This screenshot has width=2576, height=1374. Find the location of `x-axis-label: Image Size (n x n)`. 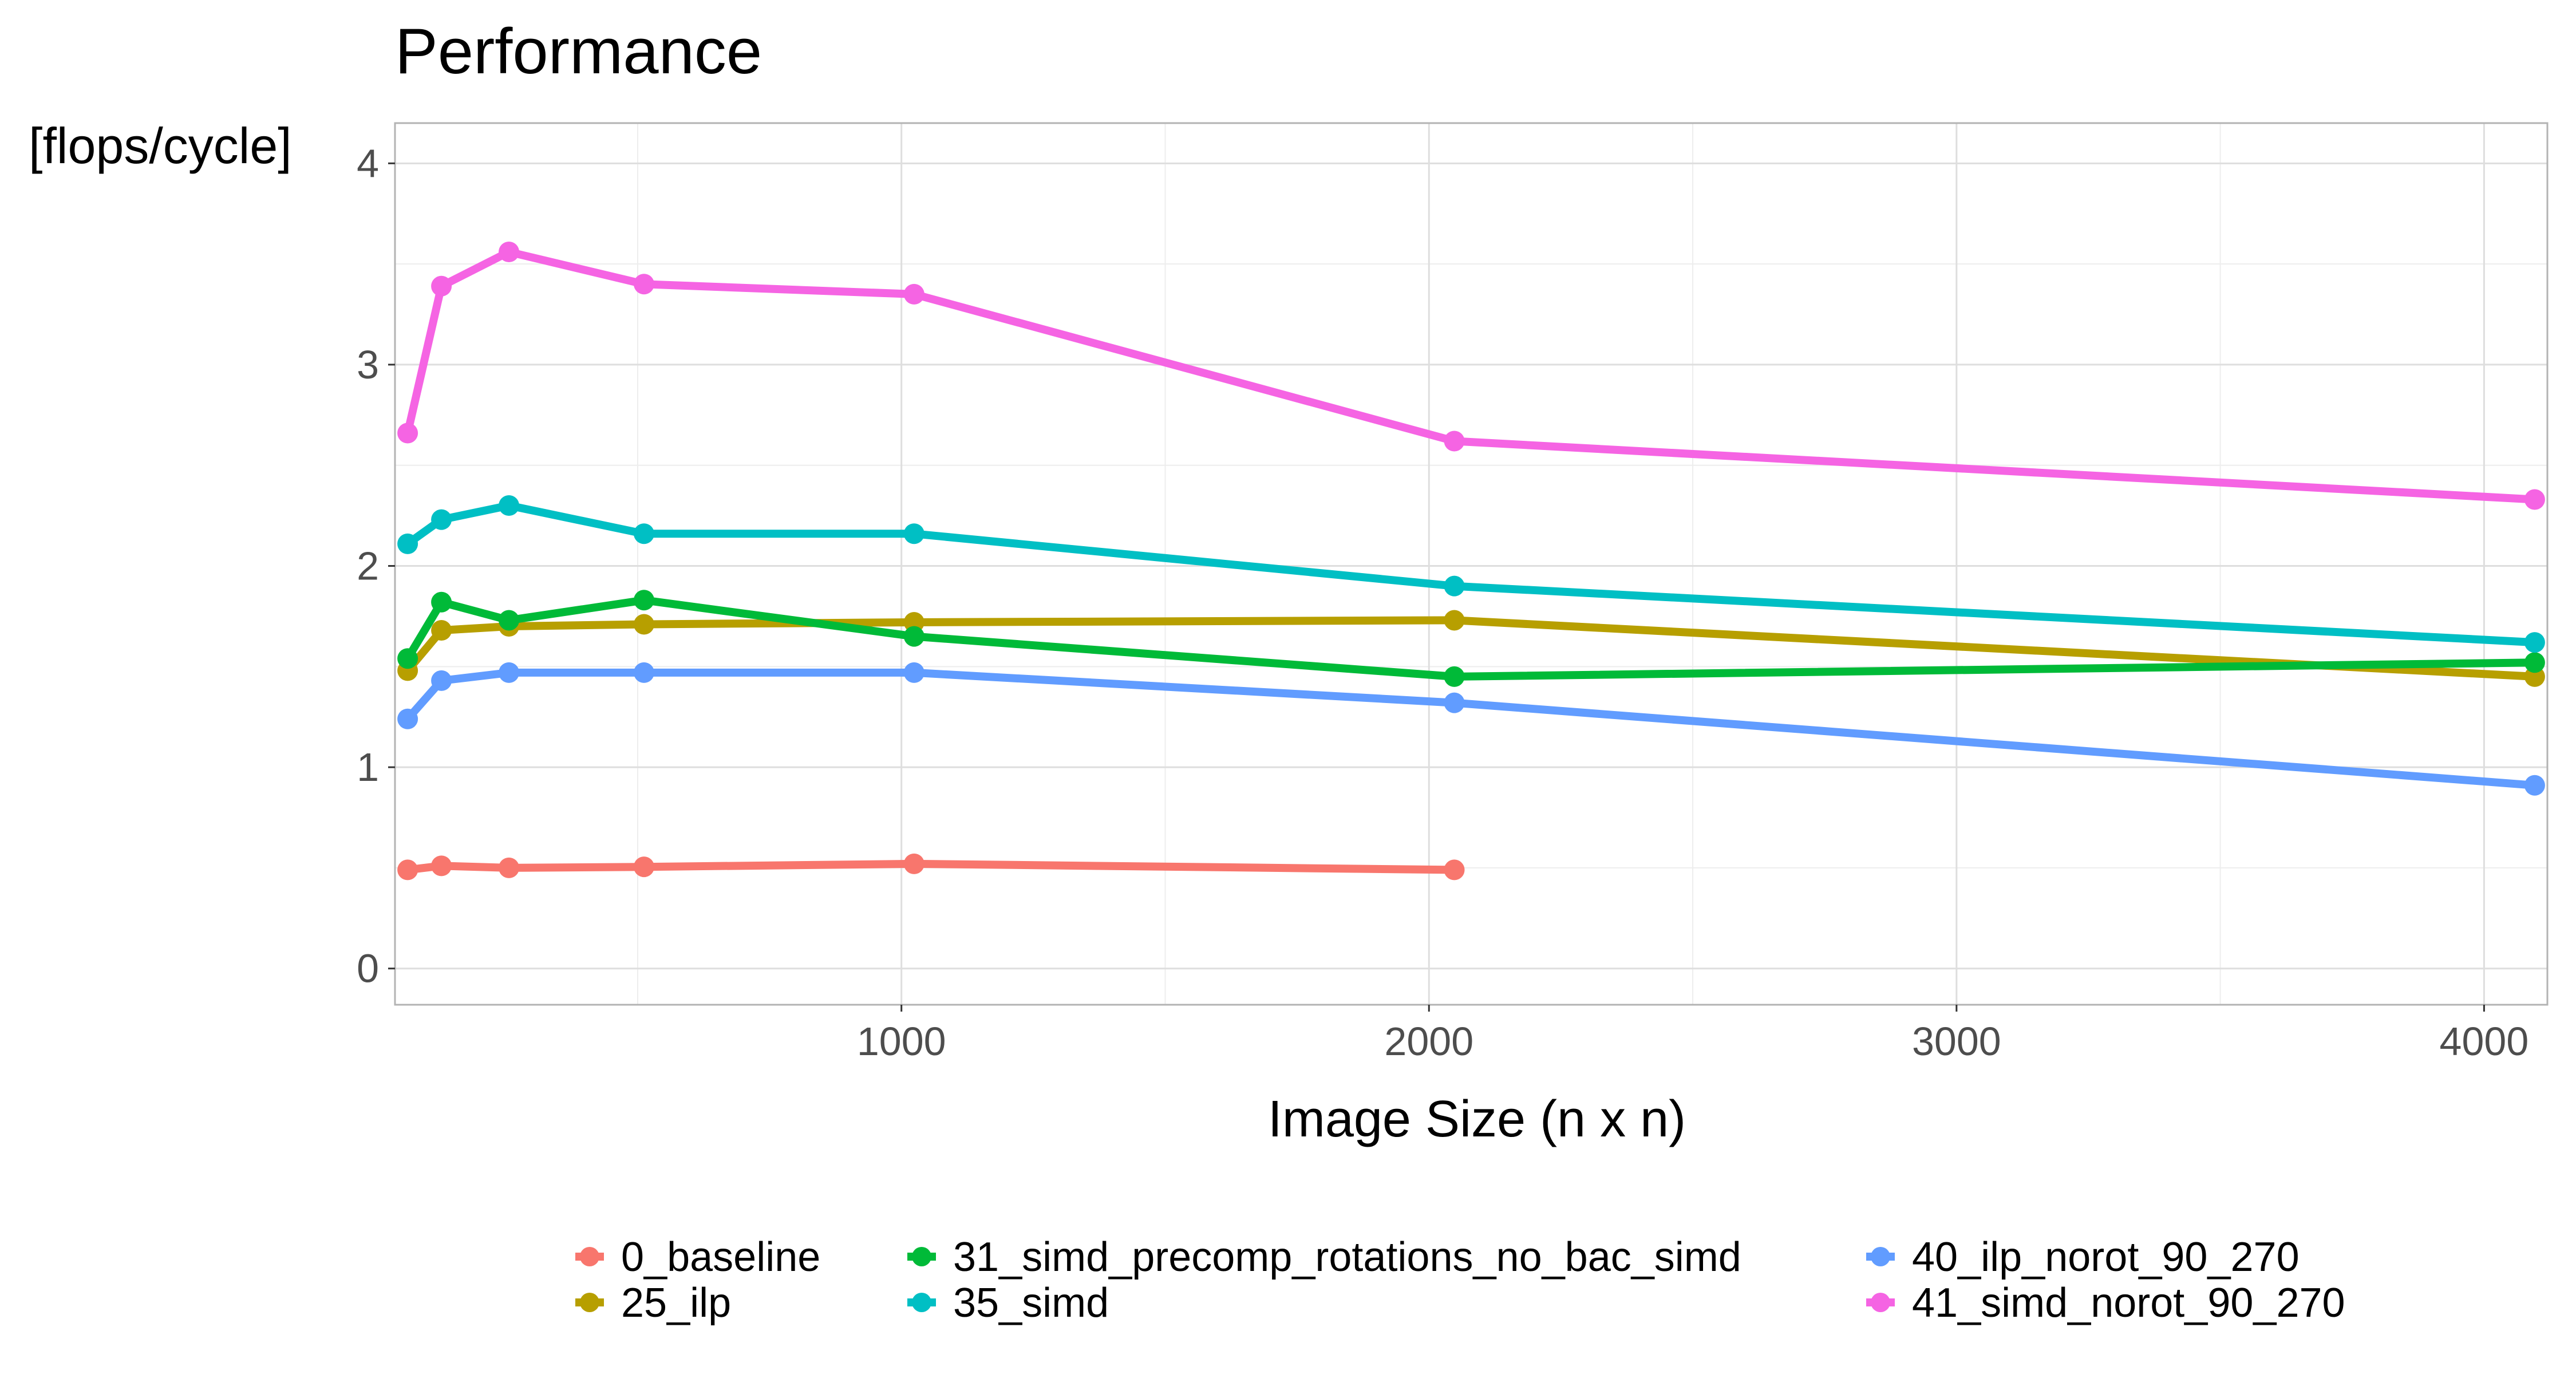

x-axis-label: Image Size (n x n) is located at coordinates (1477, 1119).